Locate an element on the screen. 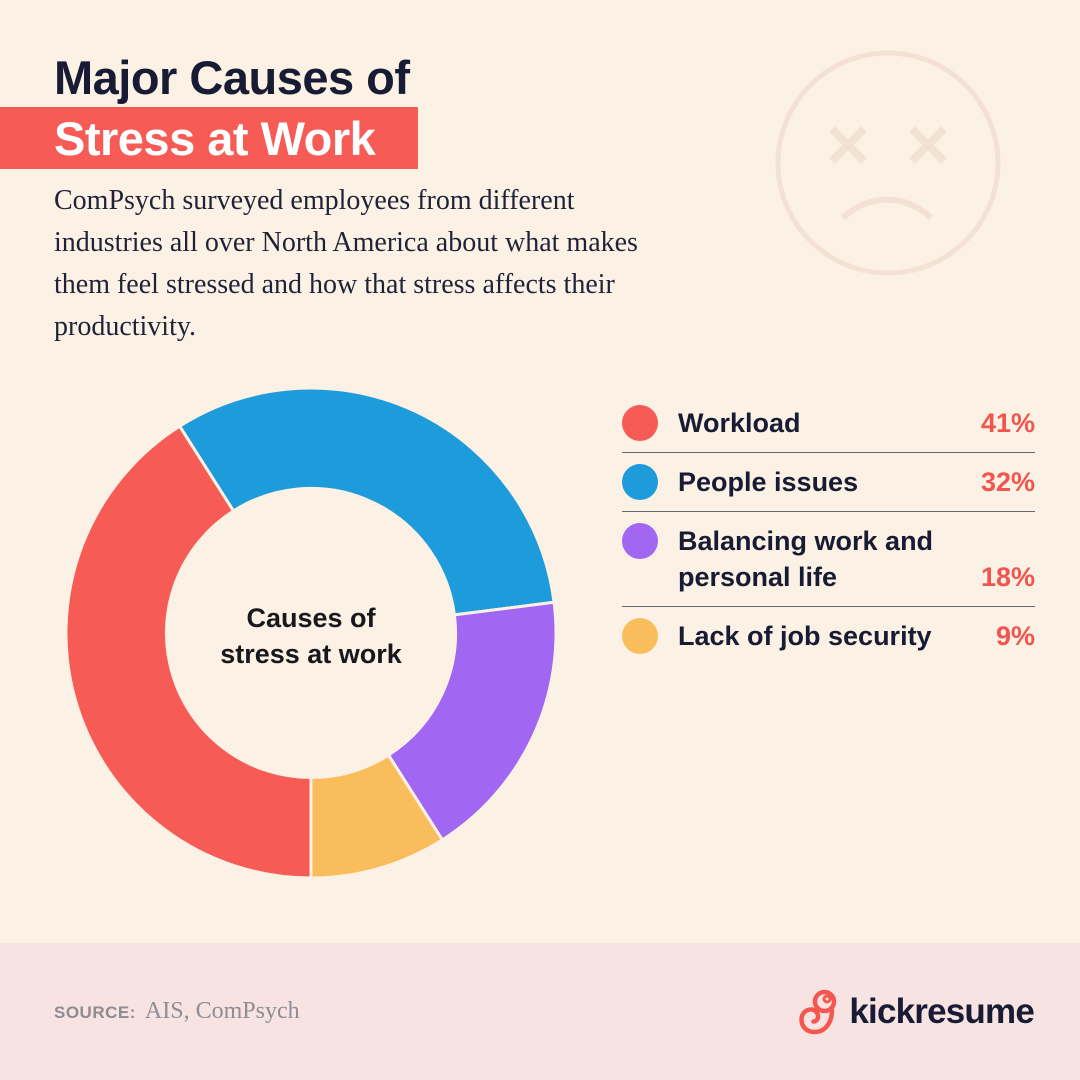  donut-segment-lack-of-job-security is located at coordinates (377, 816).